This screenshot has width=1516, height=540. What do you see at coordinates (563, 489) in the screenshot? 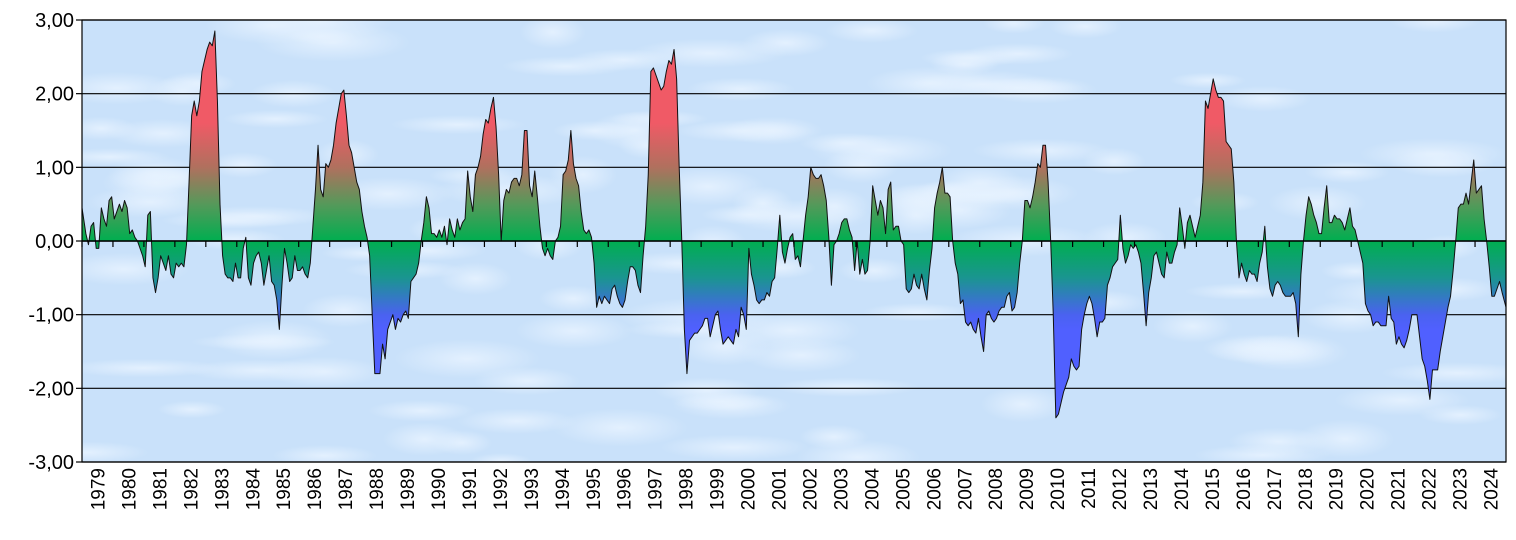
I see `x-tick-label: 1994` at bounding box center [563, 489].